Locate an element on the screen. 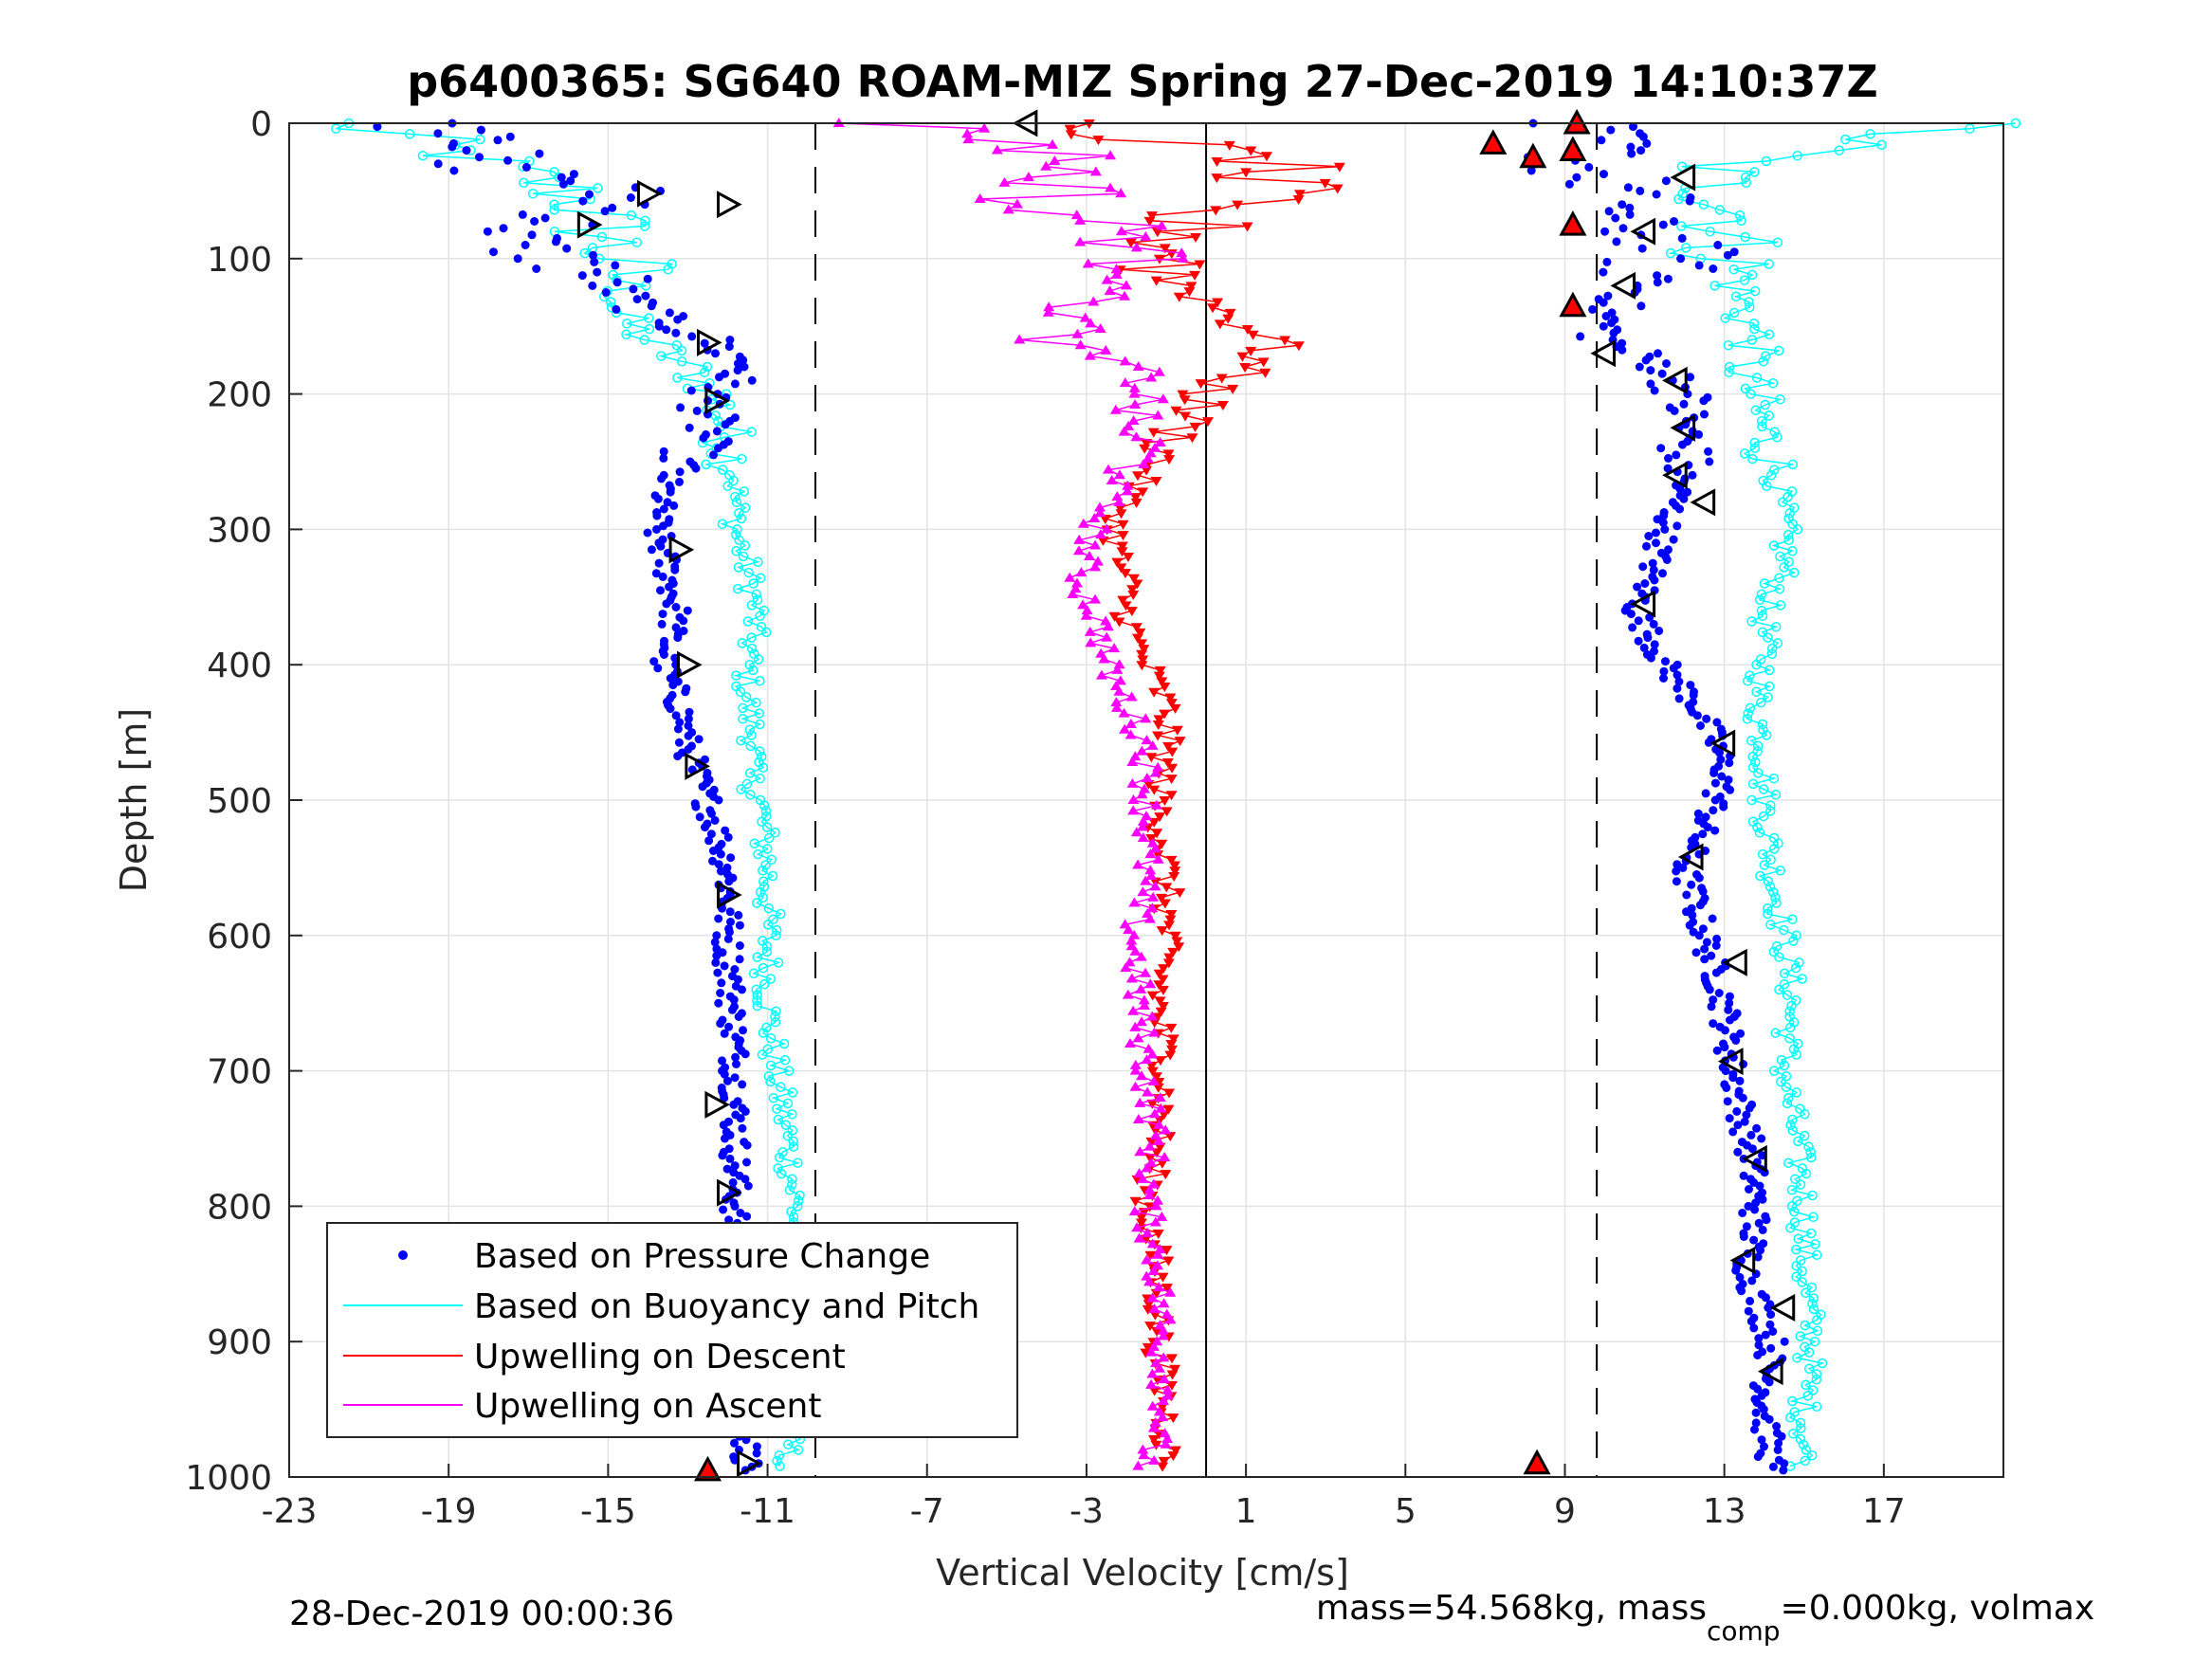  legend-label-buoyancy: Based on Buoyancy and Pitch is located at coordinates (726, 1306).